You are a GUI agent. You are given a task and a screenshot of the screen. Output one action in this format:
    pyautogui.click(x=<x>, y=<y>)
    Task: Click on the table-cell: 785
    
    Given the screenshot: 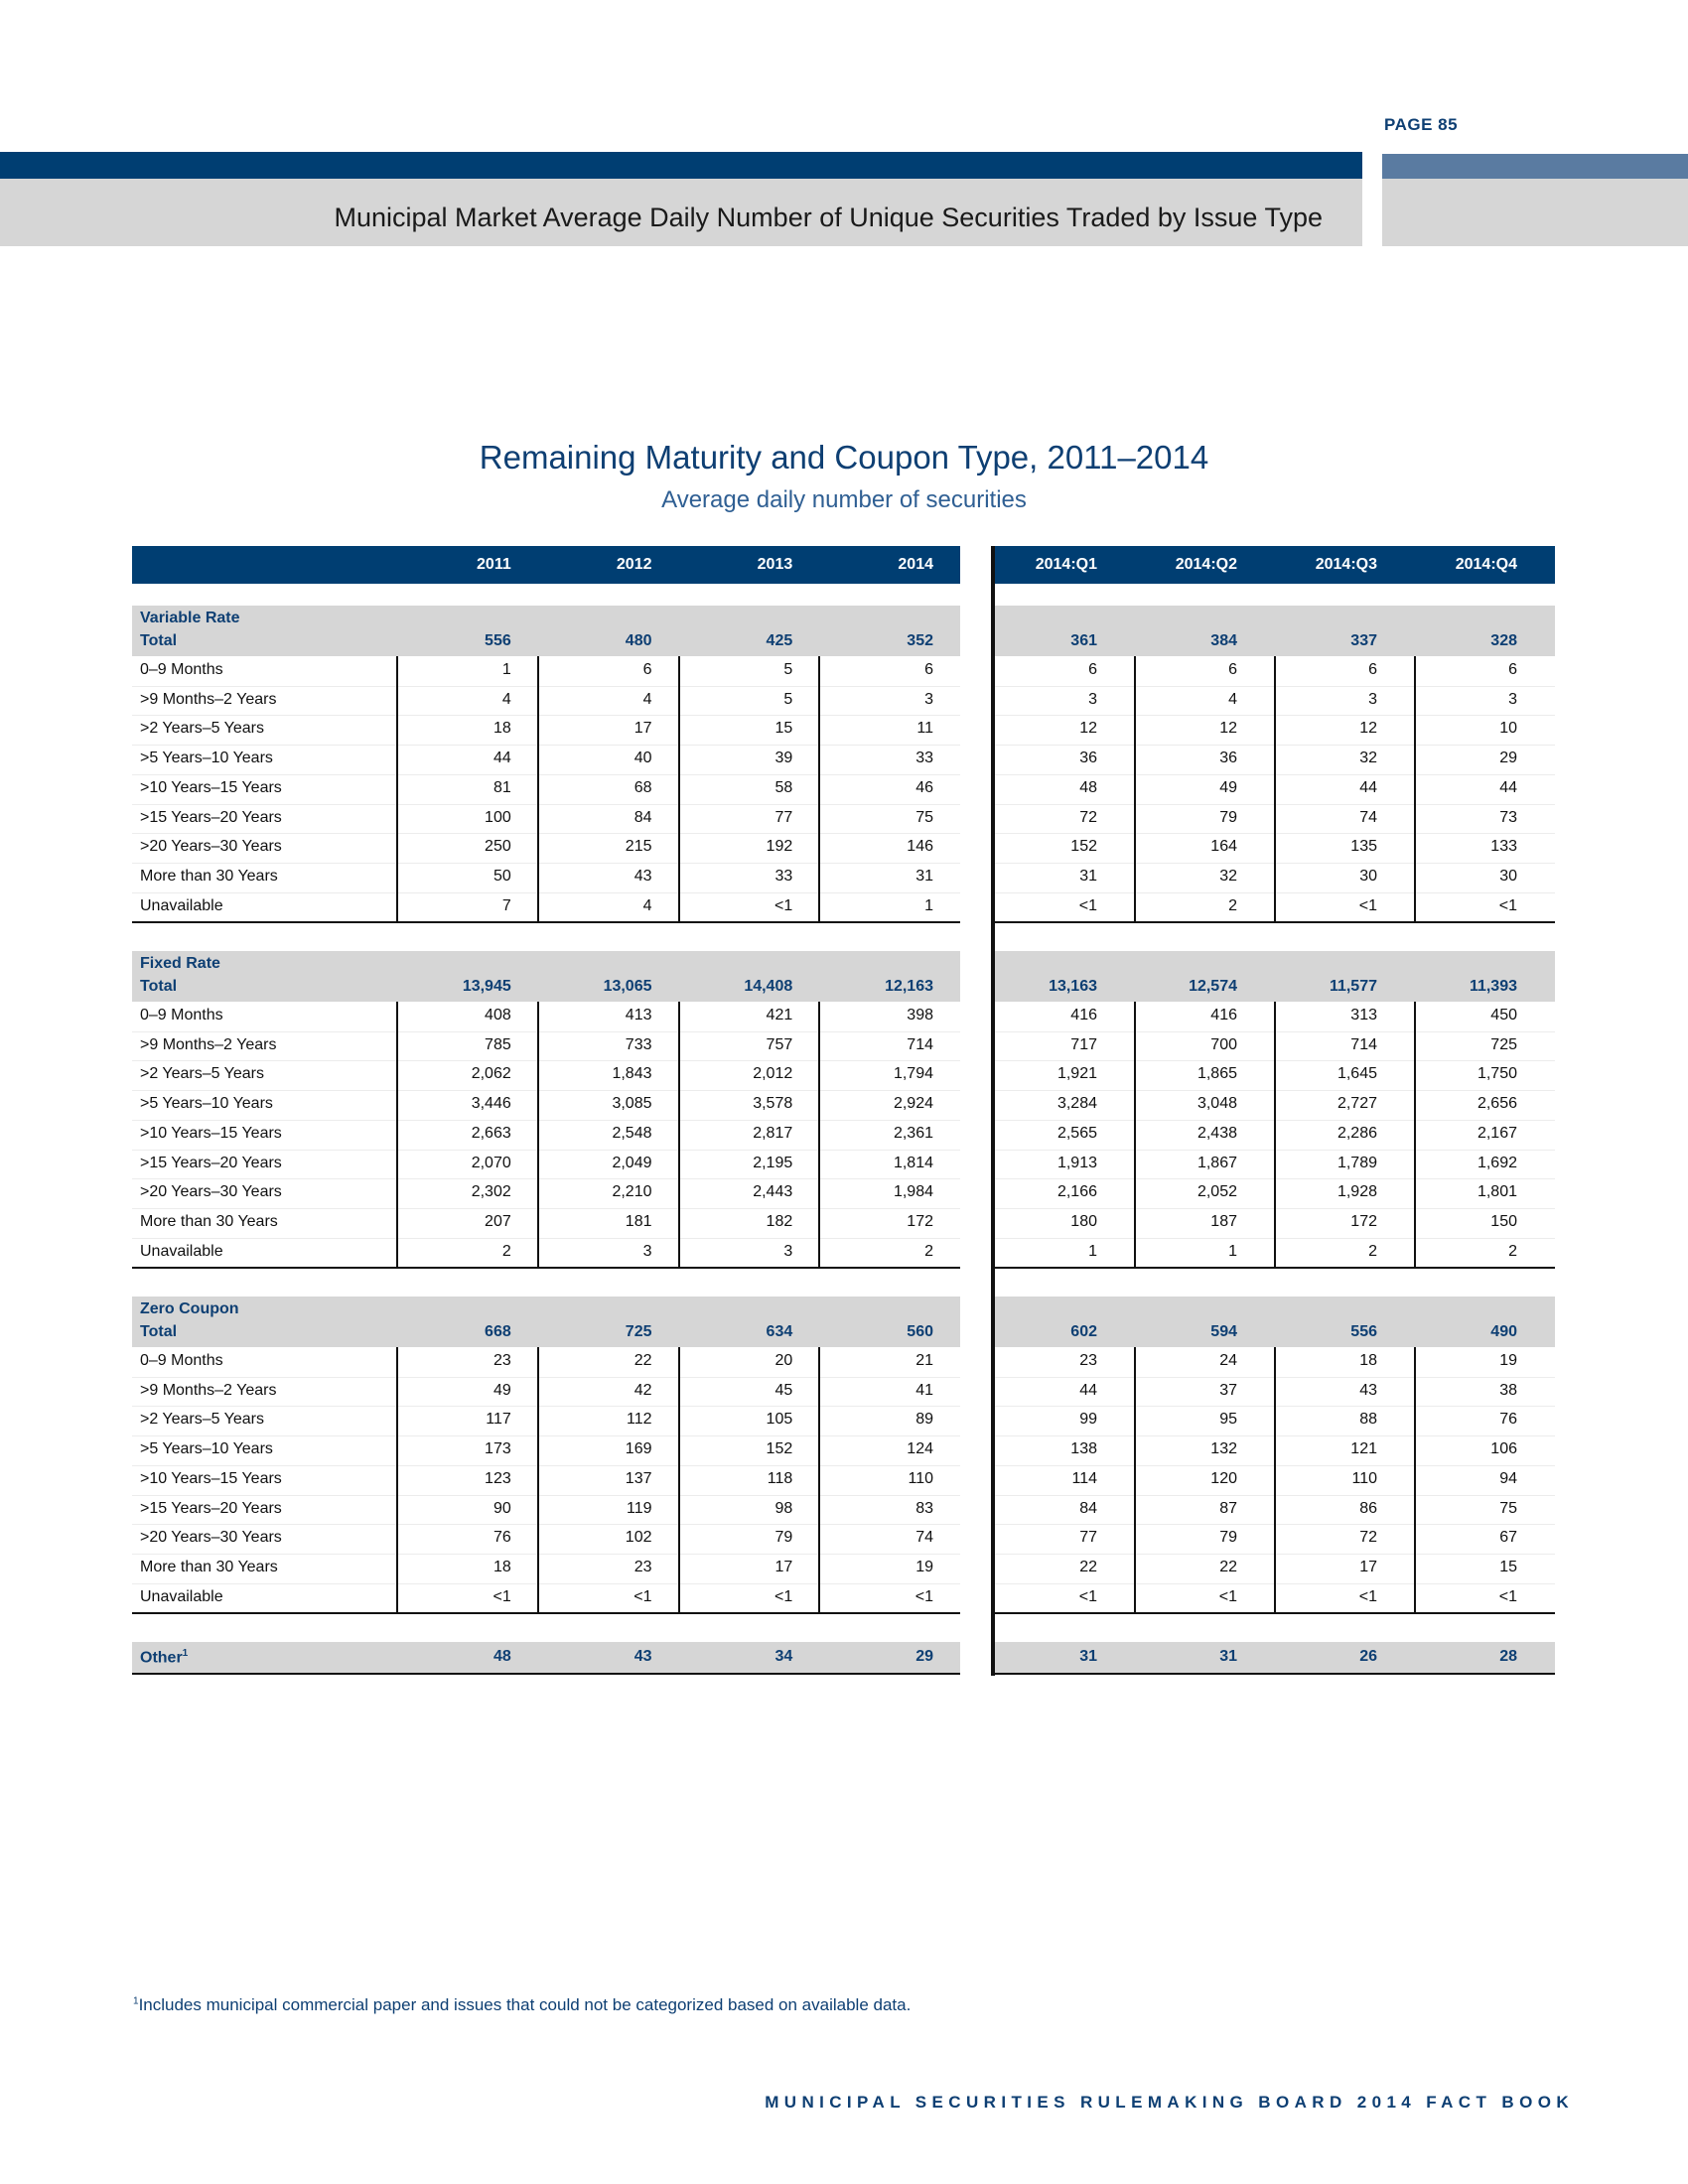 What is the action you would take?
    pyautogui.click(x=498, y=1044)
    